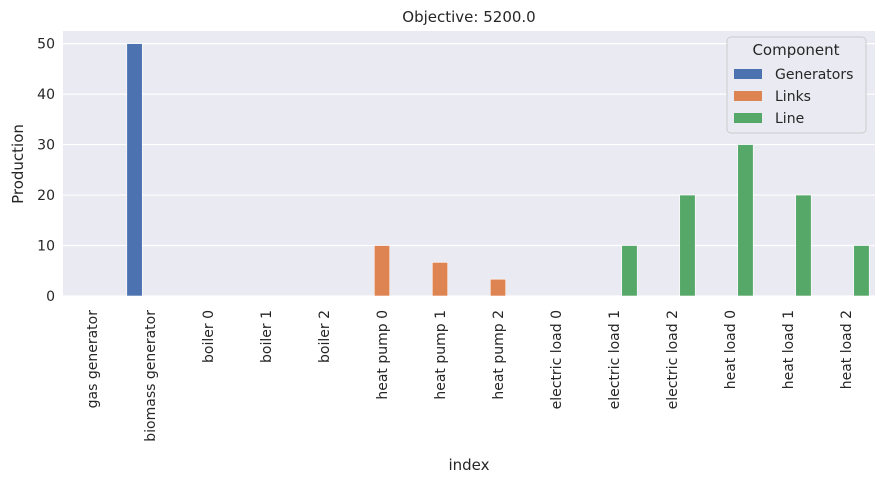 Image resolution: width=884 pixels, height=484 pixels. I want to click on x-tick-label: boiler 1, so click(267, 336).